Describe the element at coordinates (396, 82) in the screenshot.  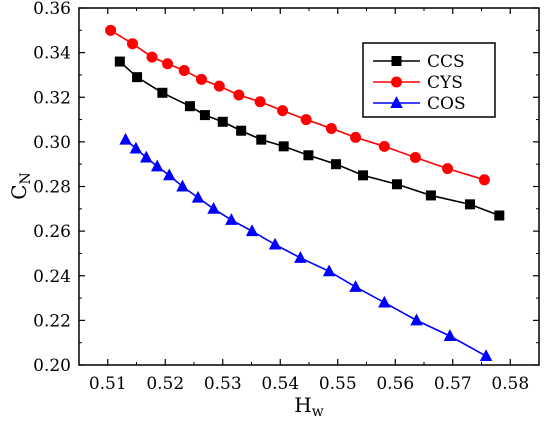
I see `legend-marker-cys` at that location.